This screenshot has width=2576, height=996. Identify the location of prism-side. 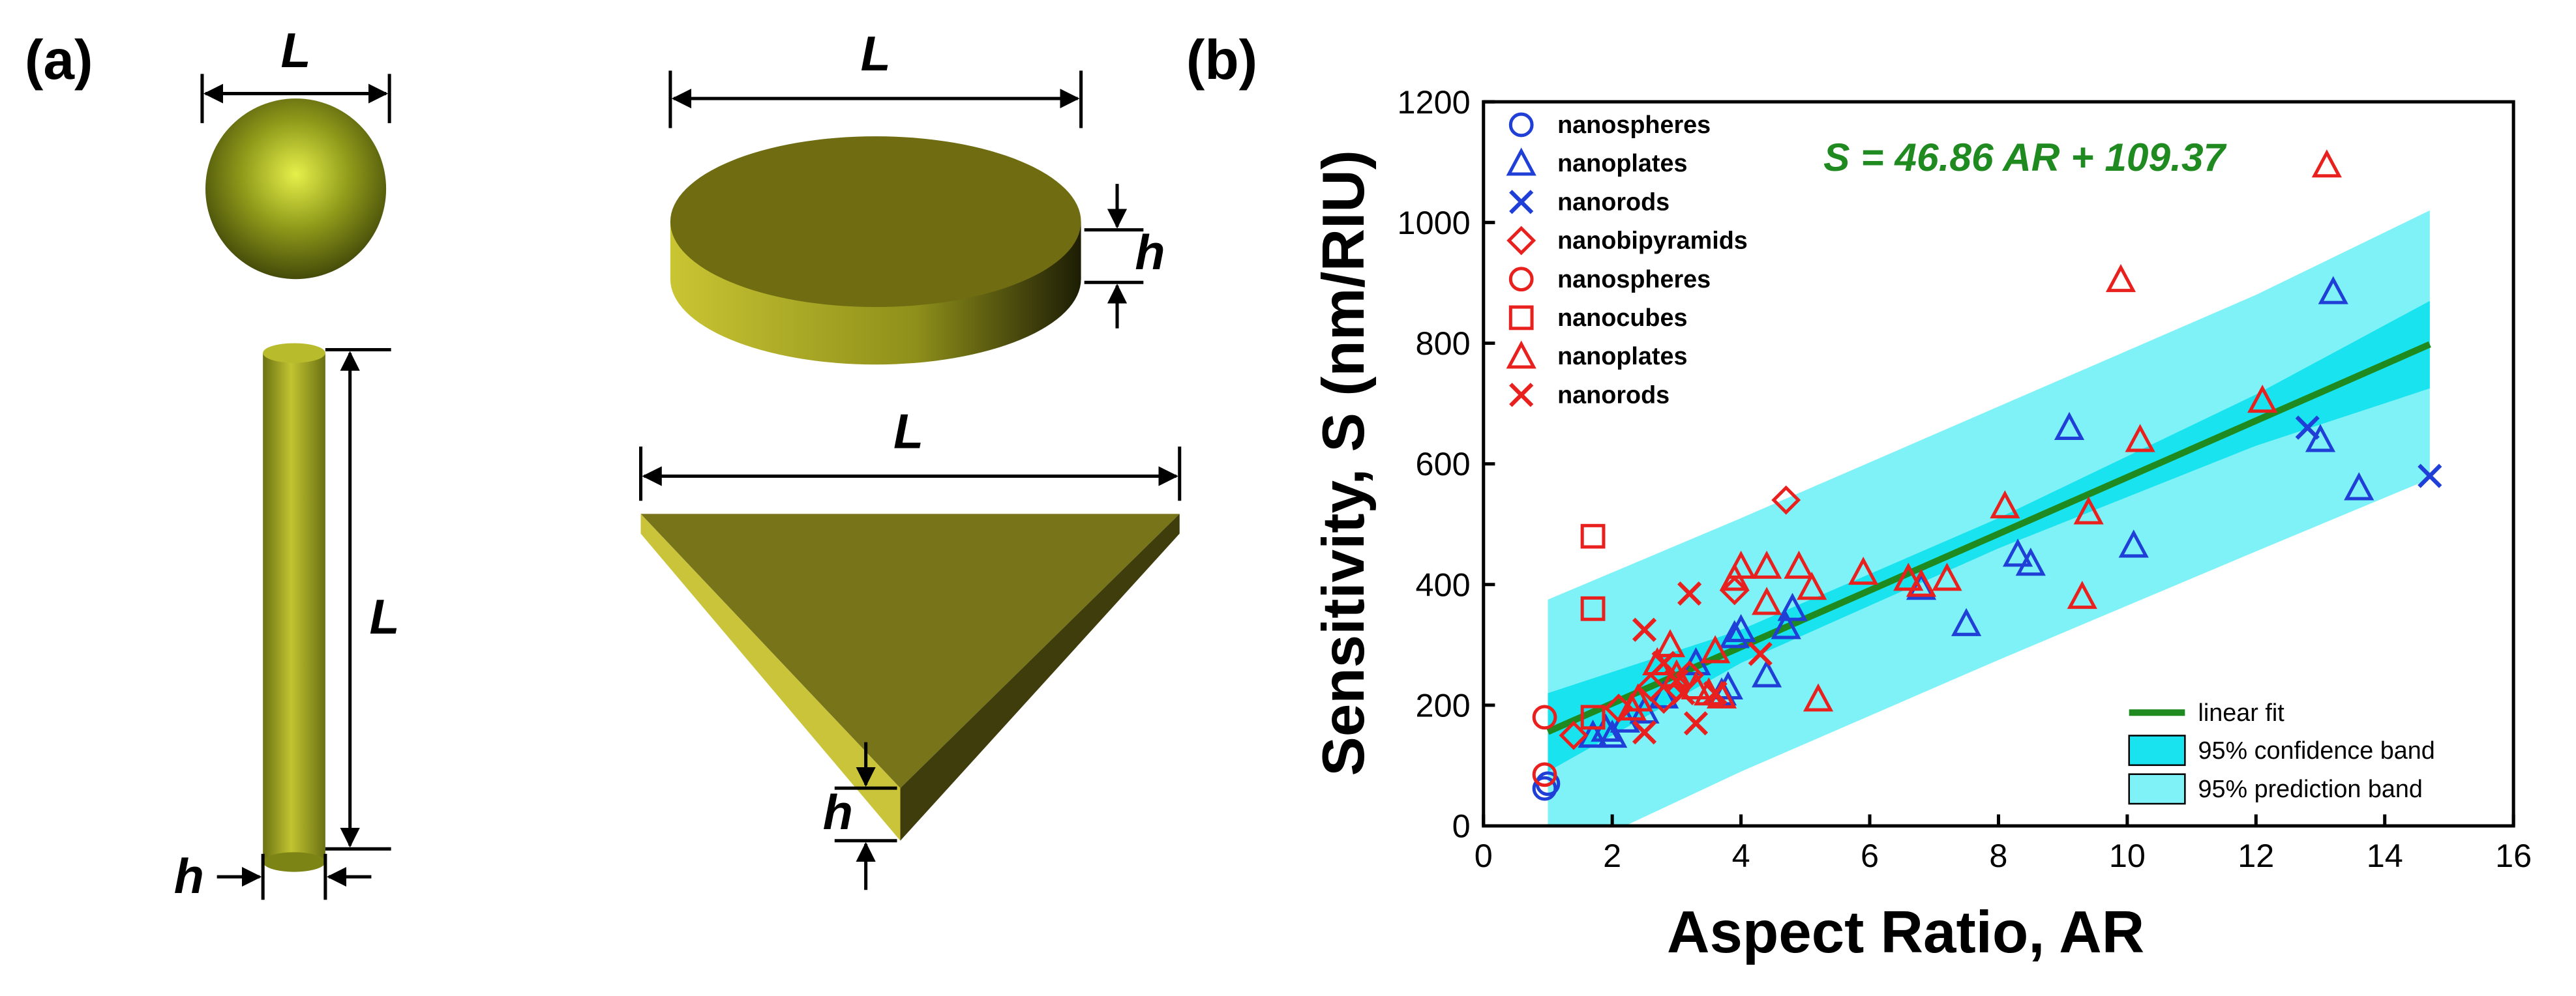
(1040, 677).